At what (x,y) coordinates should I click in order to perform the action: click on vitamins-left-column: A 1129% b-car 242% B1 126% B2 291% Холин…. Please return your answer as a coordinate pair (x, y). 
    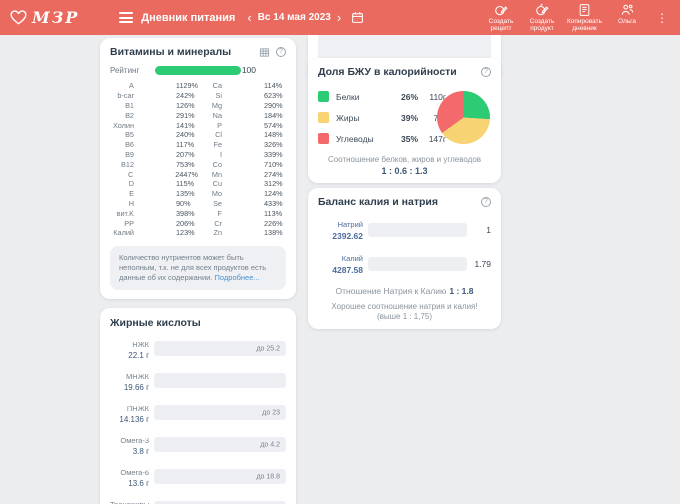
    Looking at the image, I should click on (154, 159).